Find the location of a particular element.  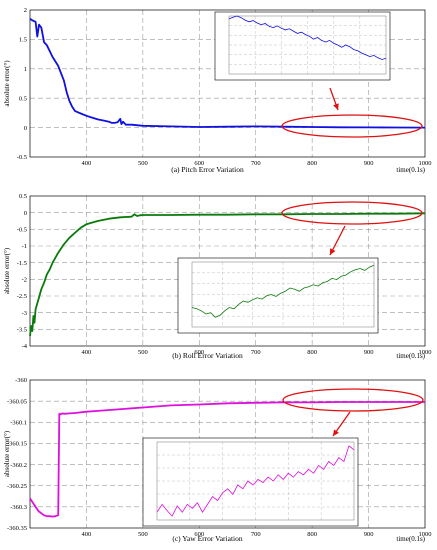

panel-caption: (c) Yaw Error Variation is located at coordinates (207, 538).